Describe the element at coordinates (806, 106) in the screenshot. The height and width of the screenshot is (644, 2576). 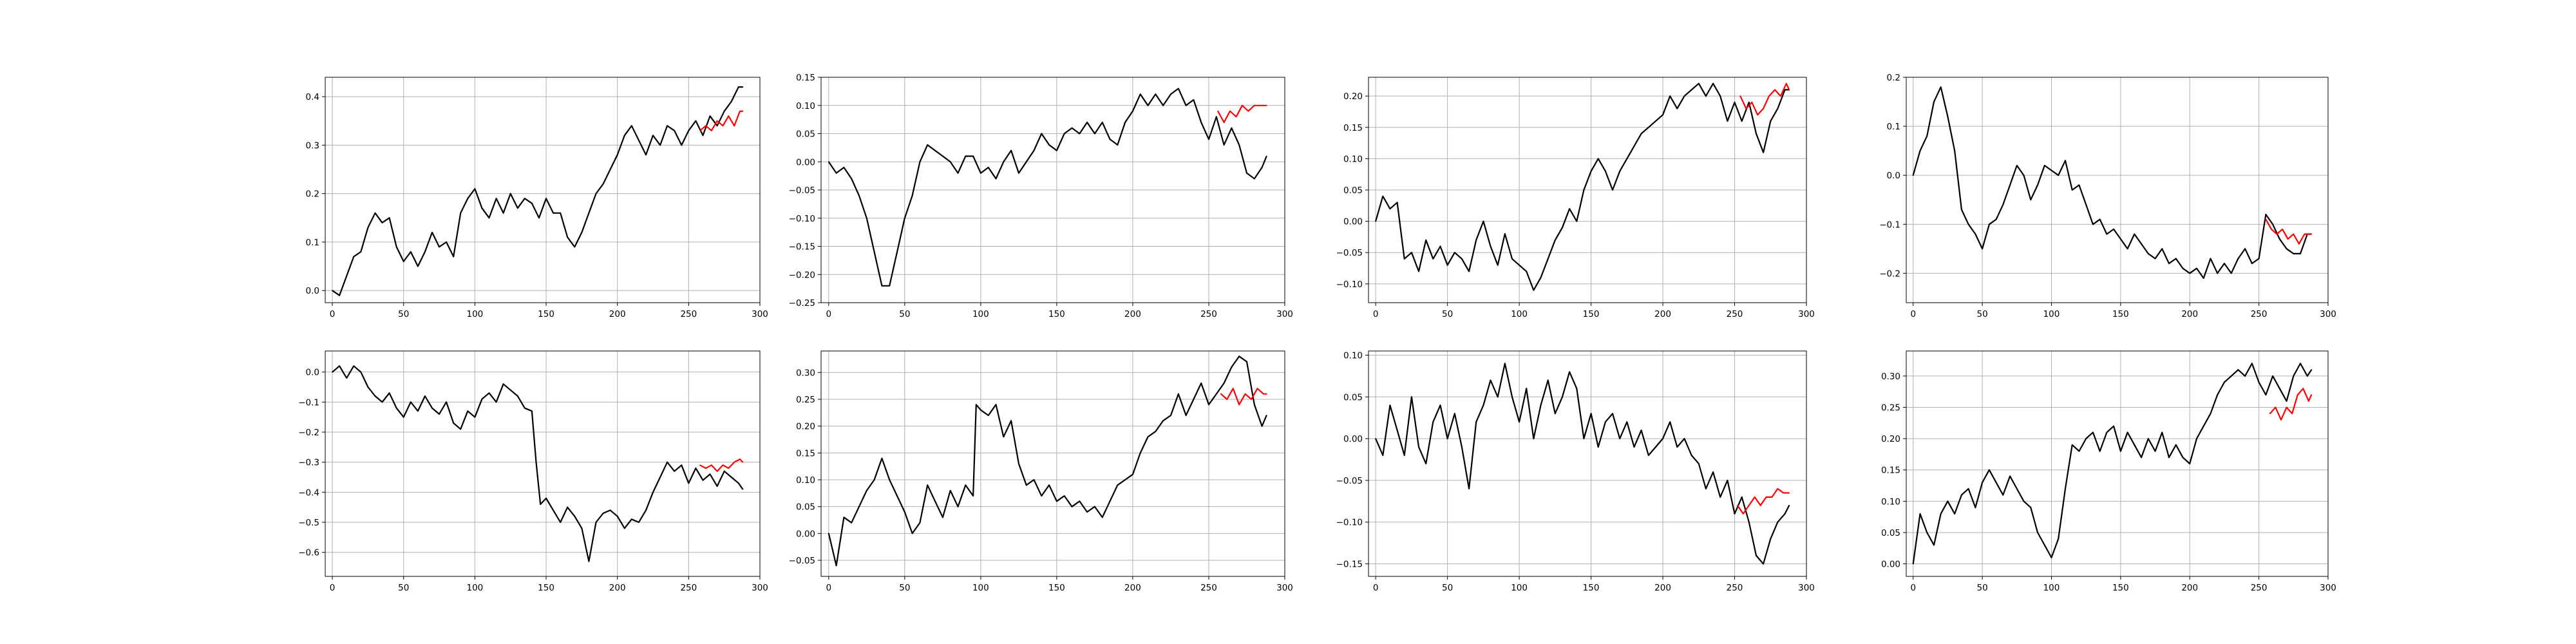
I see `y-tick-label: 0.10` at that location.